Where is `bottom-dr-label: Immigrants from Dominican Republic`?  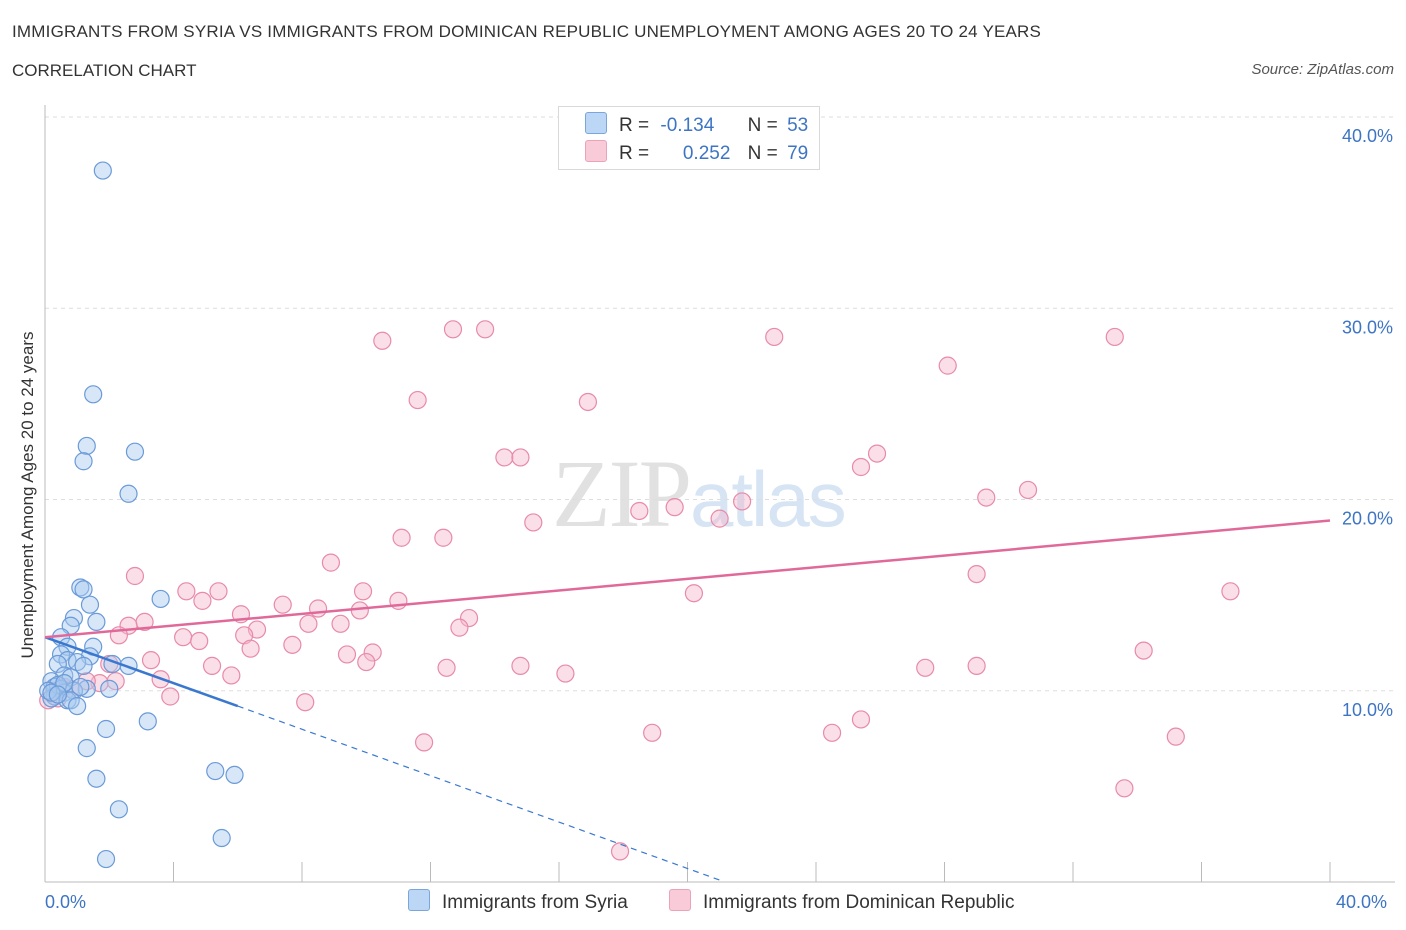 bottom-dr-label: Immigrants from Dominican Republic is located at coordinates (859, 902).